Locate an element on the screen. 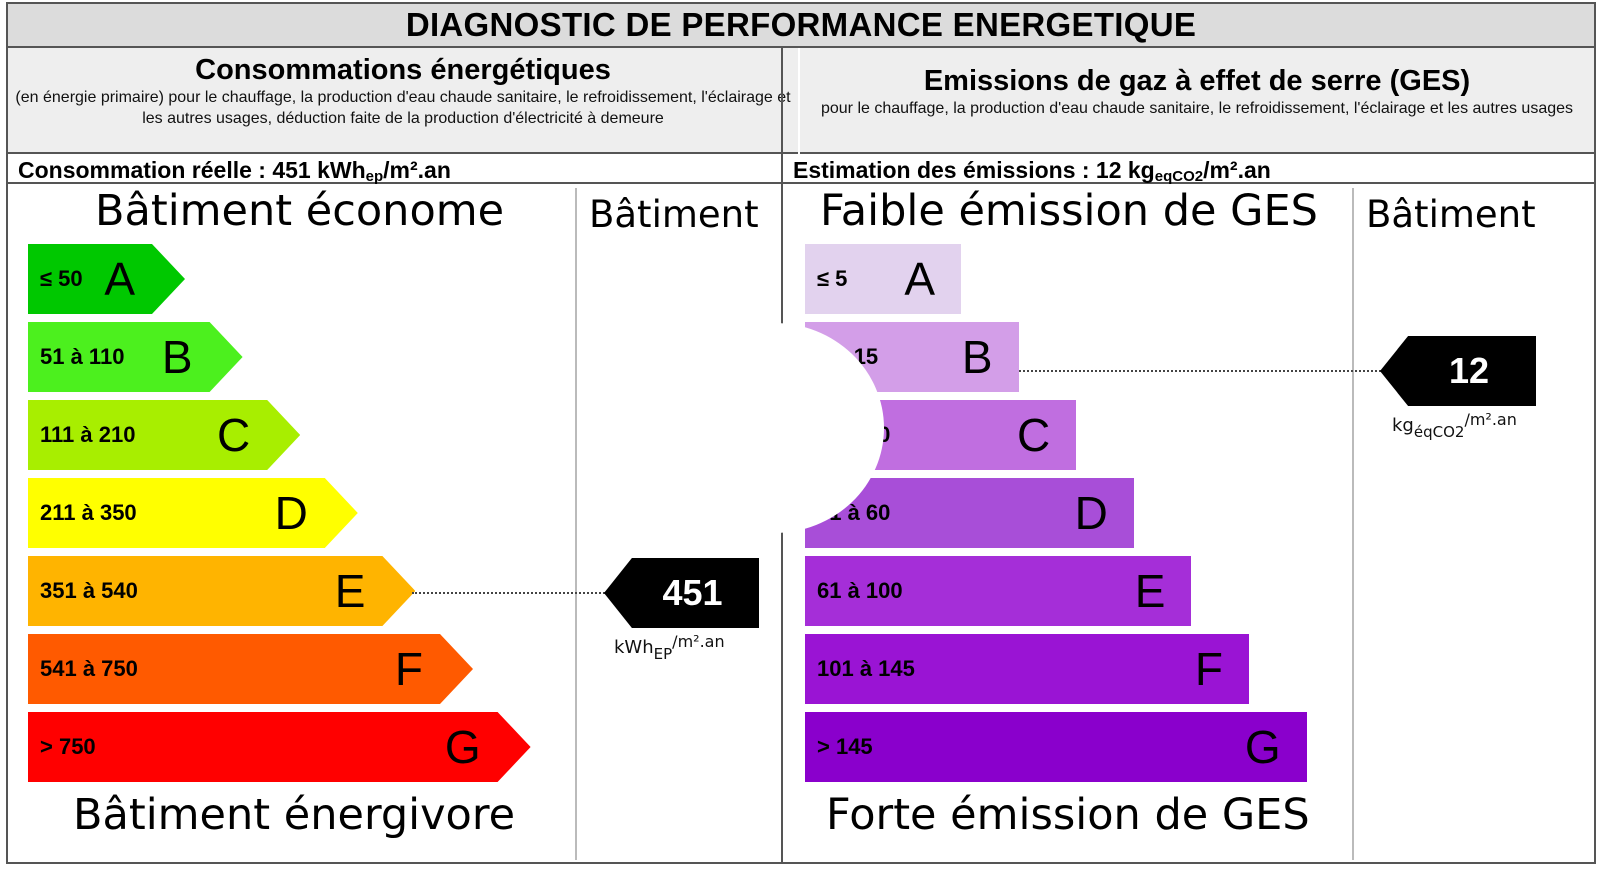  ges-pointer-line is located at coordinates (1202, 371).